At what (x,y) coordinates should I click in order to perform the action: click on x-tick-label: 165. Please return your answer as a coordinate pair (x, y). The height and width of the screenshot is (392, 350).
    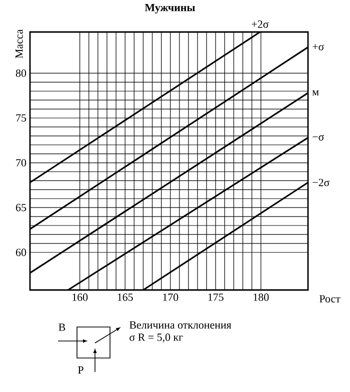
    Looking at the image, I should click on (125, 297).